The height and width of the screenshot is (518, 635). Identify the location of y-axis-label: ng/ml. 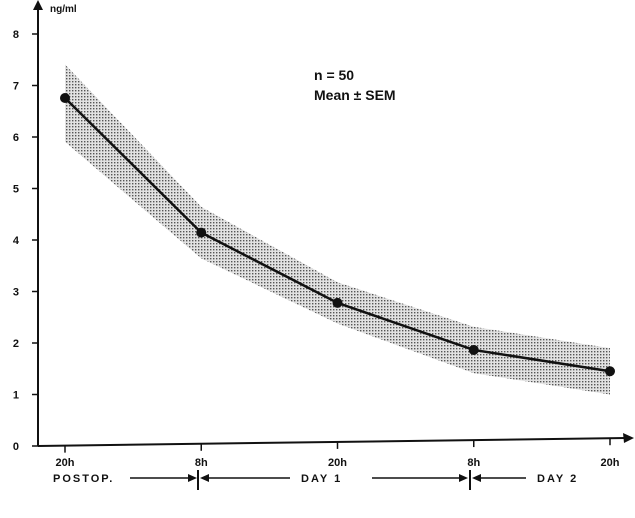
(63, 9).